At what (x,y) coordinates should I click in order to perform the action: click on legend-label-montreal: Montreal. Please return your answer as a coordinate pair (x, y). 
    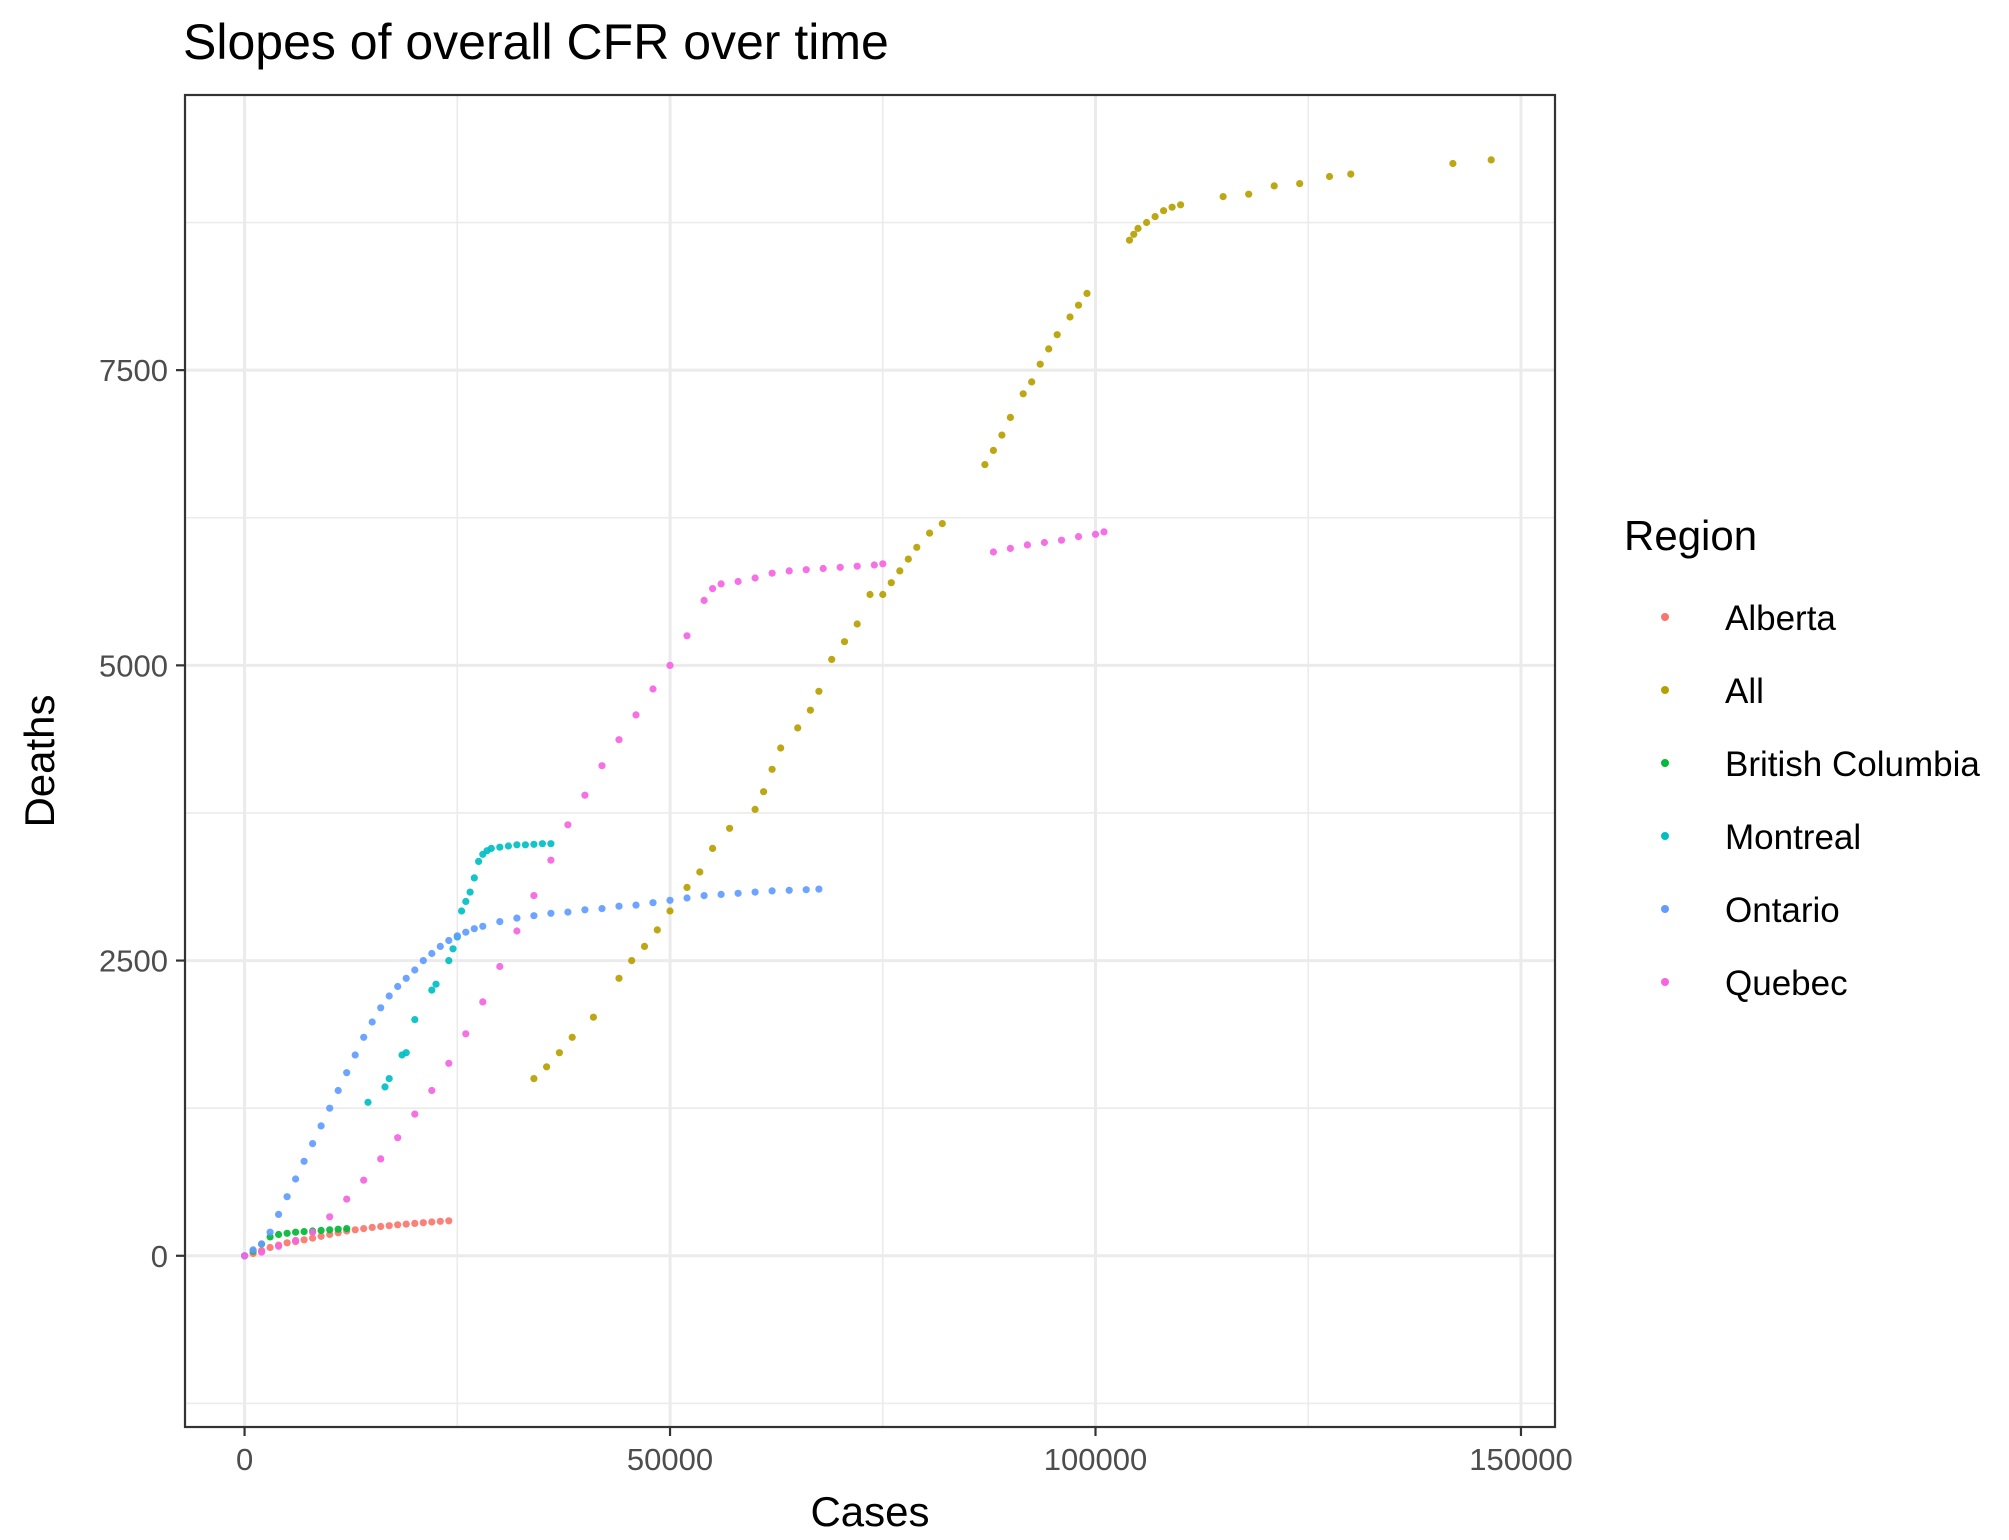
    Looking at the image, I should click on (1793, 837).